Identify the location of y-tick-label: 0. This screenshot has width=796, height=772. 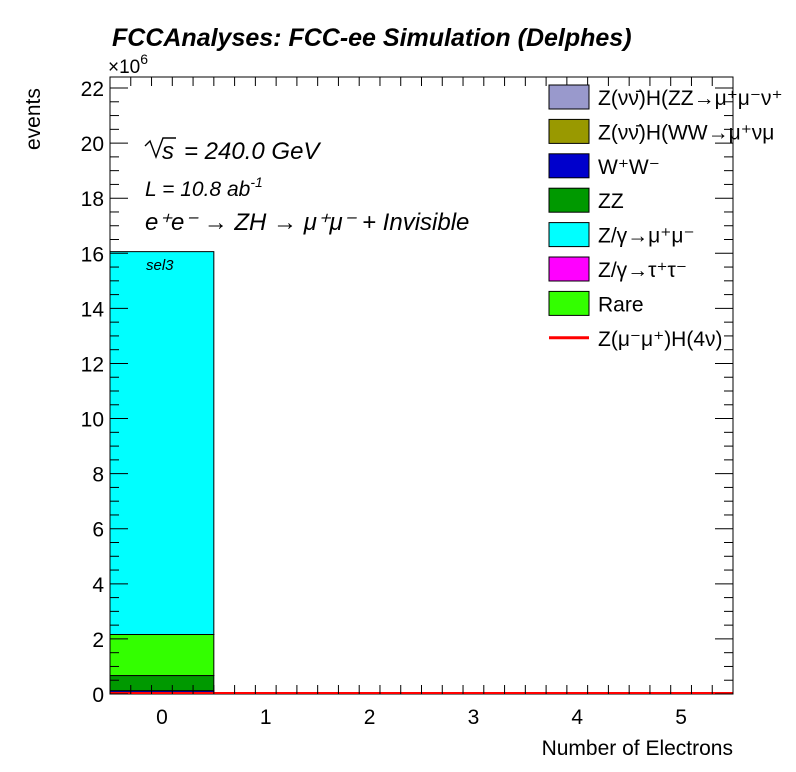
(98, 695).